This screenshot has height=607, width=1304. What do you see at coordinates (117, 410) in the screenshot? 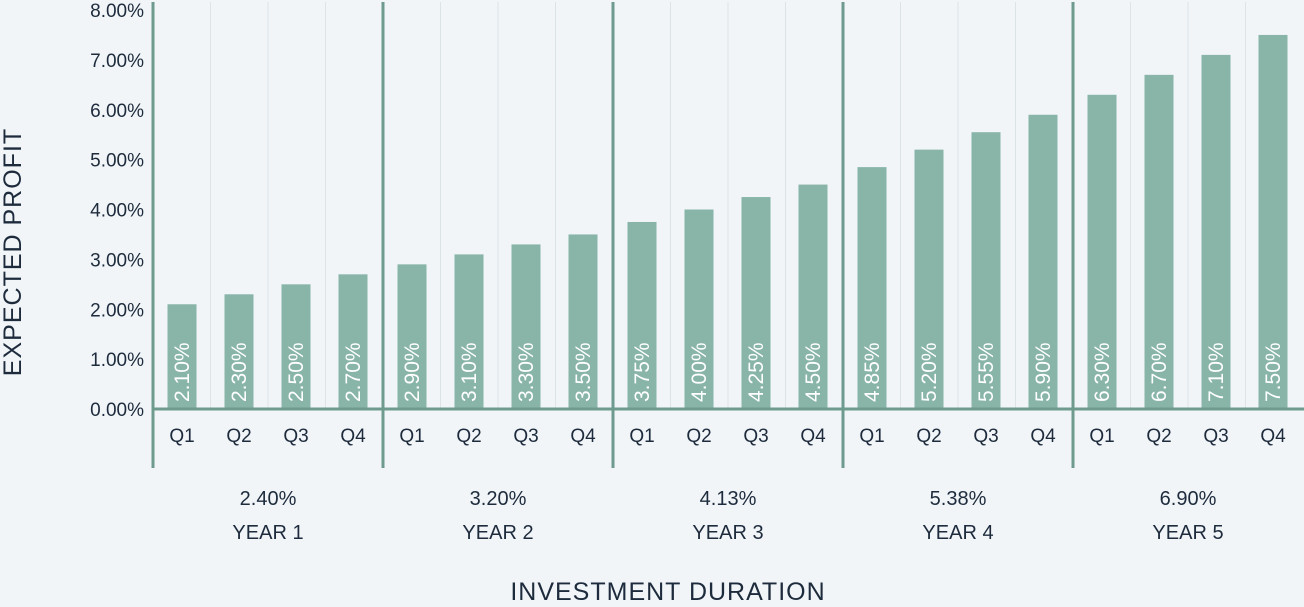
I see `y-tick-label: 0.00%` at bounding box center [117, 410].